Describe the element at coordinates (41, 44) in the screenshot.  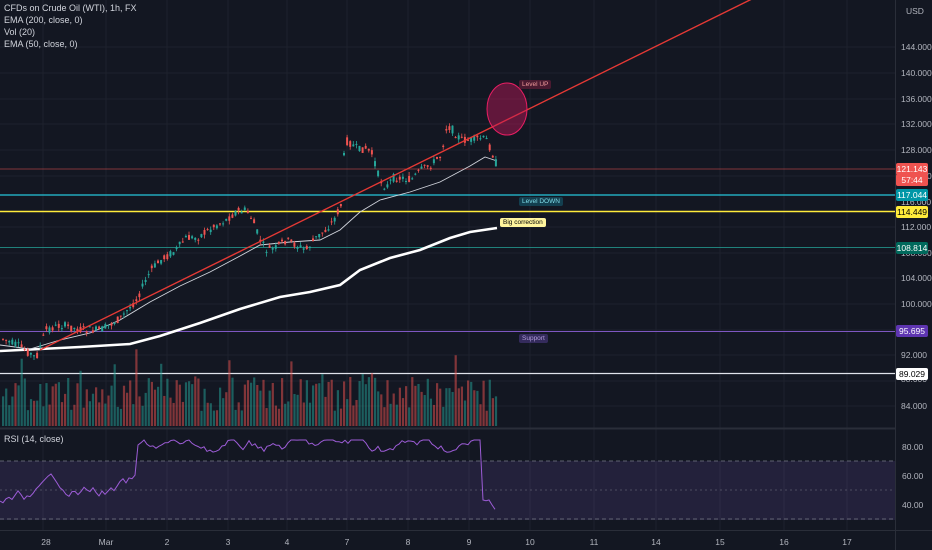
I see `legend-ema-50: EMA (50, close, 0)` at that location.